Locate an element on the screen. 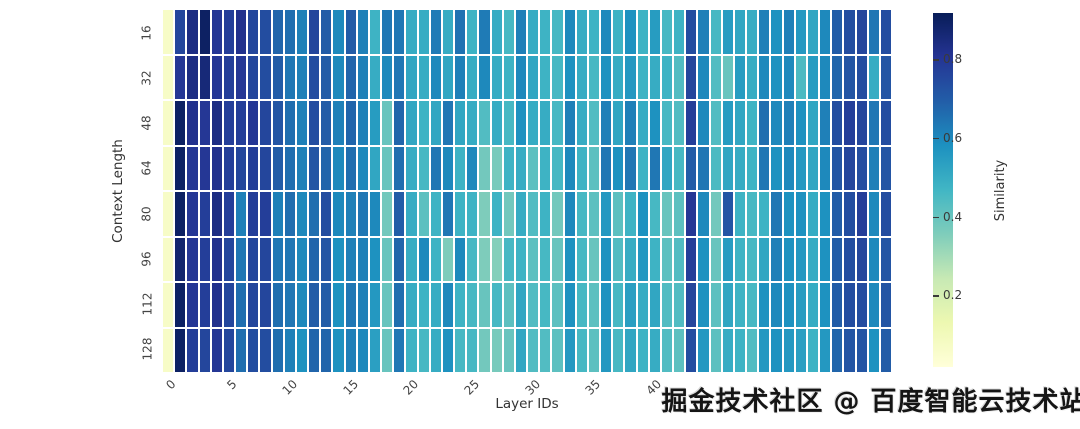 The height and width of the screenshot is (429, 1080). y-tick-label: 32 is located at coordinates (147, 77).